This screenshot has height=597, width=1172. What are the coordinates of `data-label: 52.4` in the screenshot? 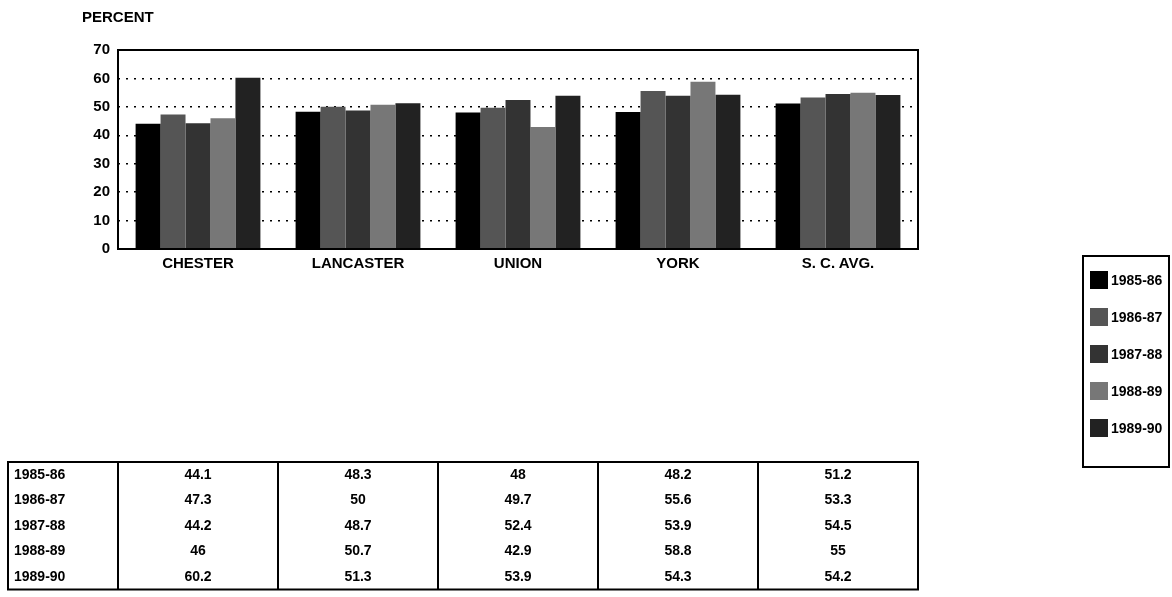 It's located at (518, 524).